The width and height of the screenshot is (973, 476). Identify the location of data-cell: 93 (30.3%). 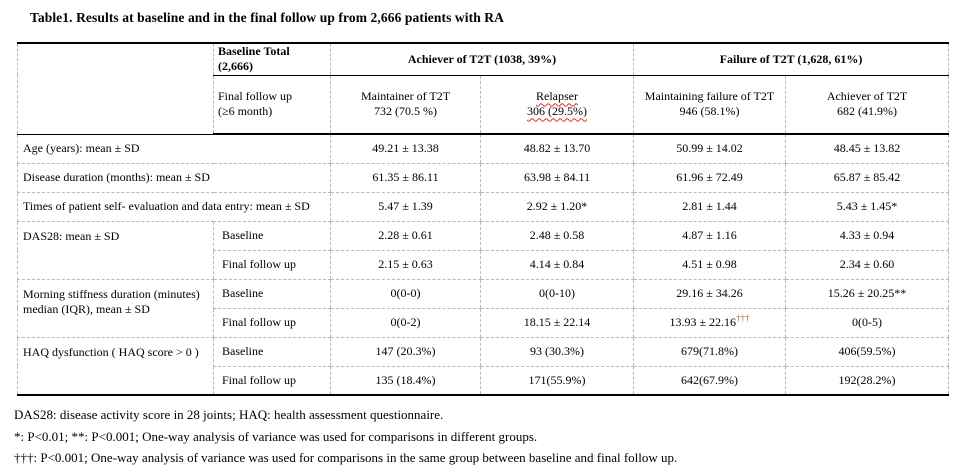
(556, 352).